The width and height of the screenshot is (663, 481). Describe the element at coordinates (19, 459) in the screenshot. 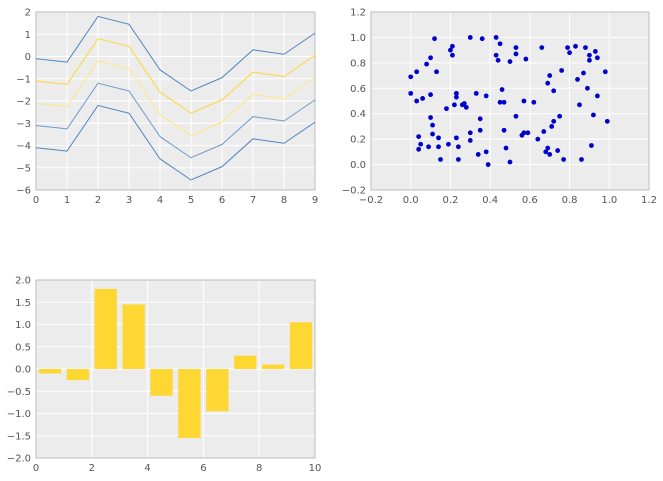

I see `y-tick-label: −2.0` at that location.